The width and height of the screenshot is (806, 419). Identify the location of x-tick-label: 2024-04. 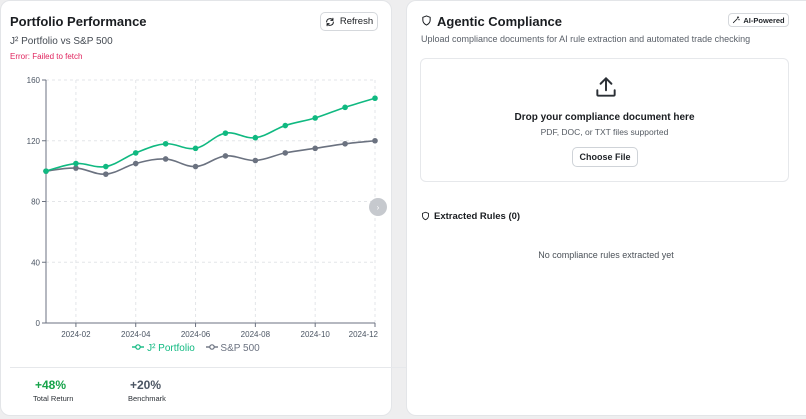
(136, 334).